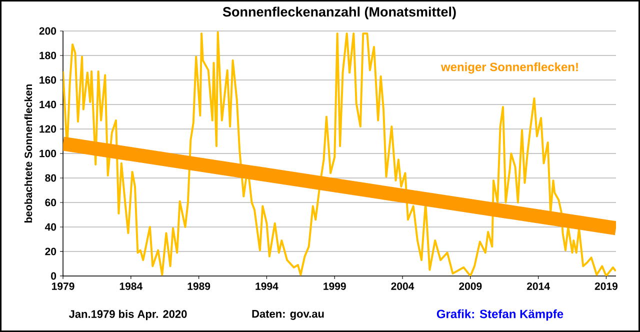 This screenshot has width=640, height=332. Describe the element at coordinates (199, 286) in the screenshot. I see `x-tick-label: 1989` at that location.